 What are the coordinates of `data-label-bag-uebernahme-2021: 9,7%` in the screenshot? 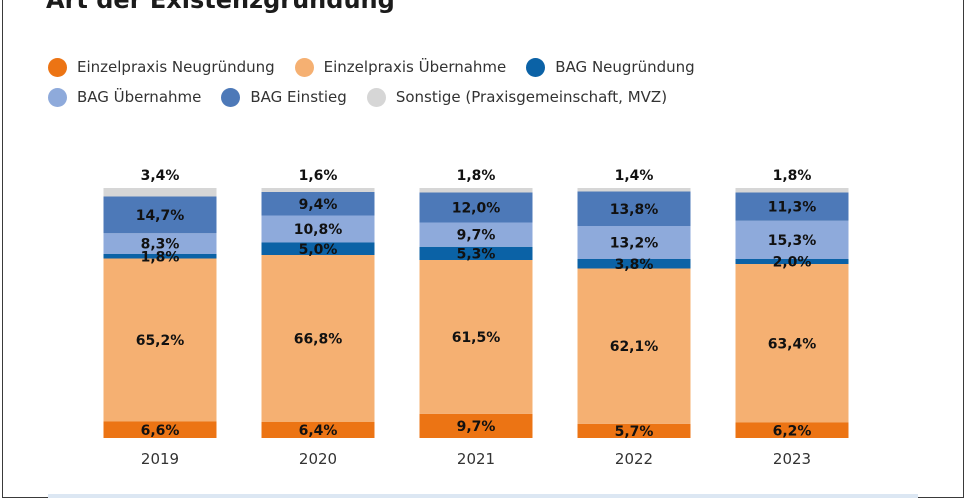 It's located at (476, 236).